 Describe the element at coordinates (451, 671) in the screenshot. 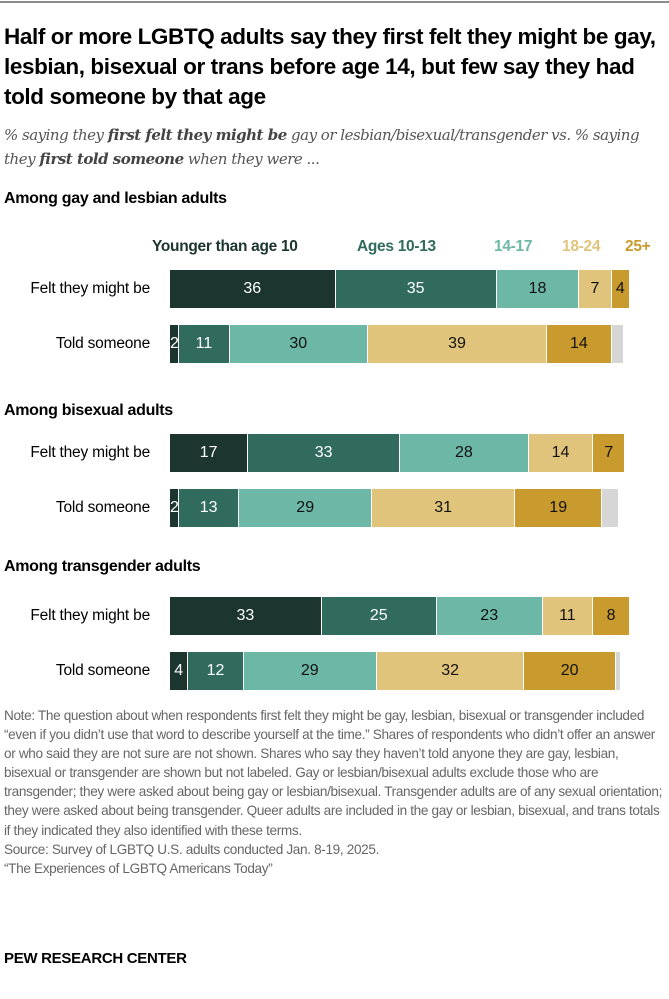

I see `bar-segment: 32` at that location.